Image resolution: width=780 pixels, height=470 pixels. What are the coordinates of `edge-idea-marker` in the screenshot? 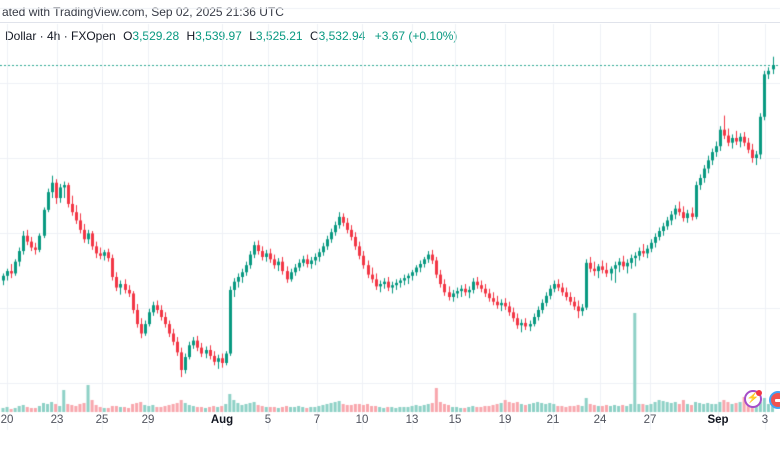 It's located at (774, 400).